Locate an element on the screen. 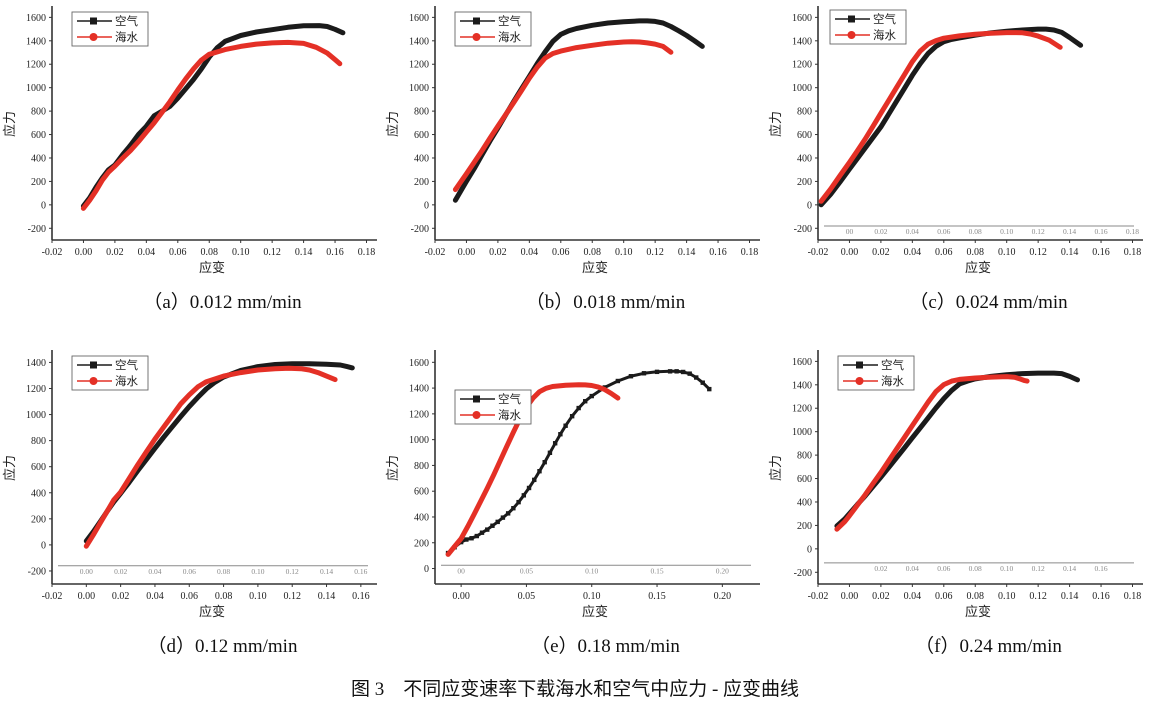  svg-text: 600 is located at coordinates (804, 479).